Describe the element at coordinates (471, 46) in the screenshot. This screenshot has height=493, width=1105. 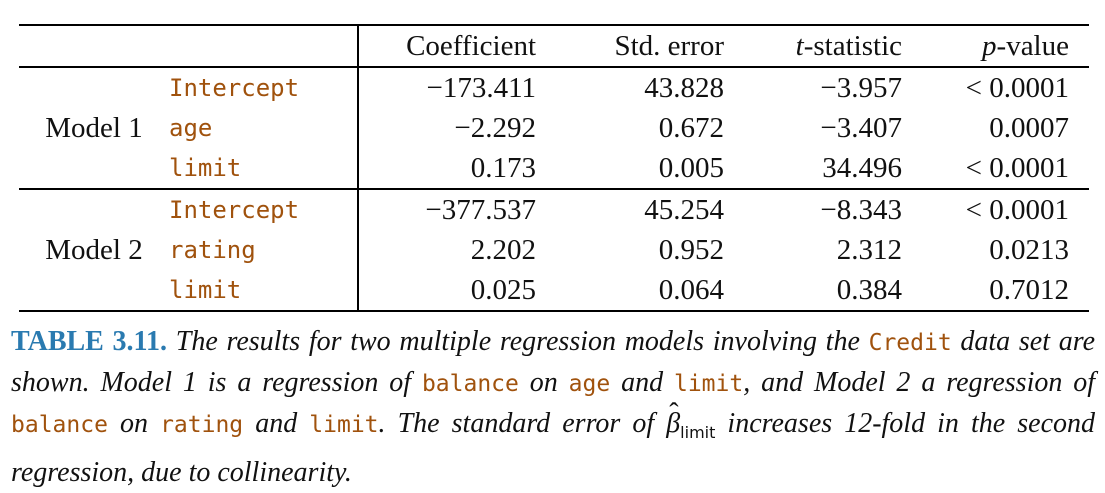
I see `header-coefficient: Coefficient` at that location.